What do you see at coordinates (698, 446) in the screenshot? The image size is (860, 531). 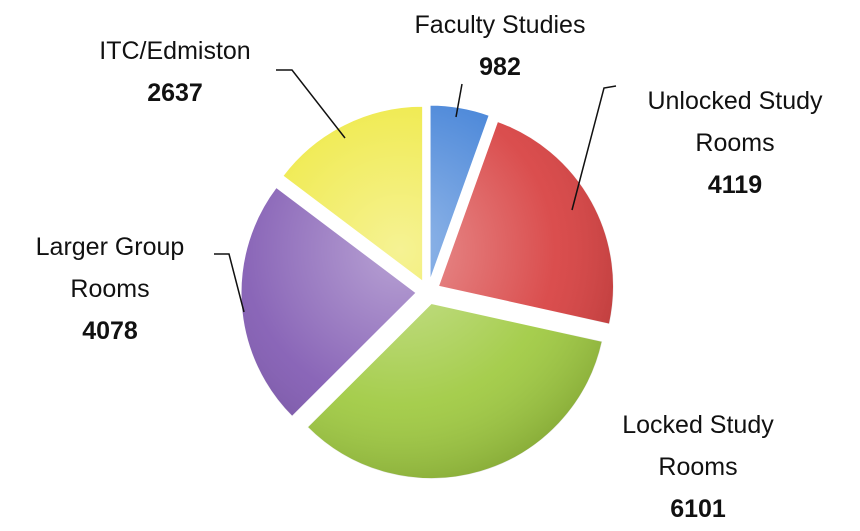 I see `category-name: Locked Study Rooms` at bounding box center [698, 446].